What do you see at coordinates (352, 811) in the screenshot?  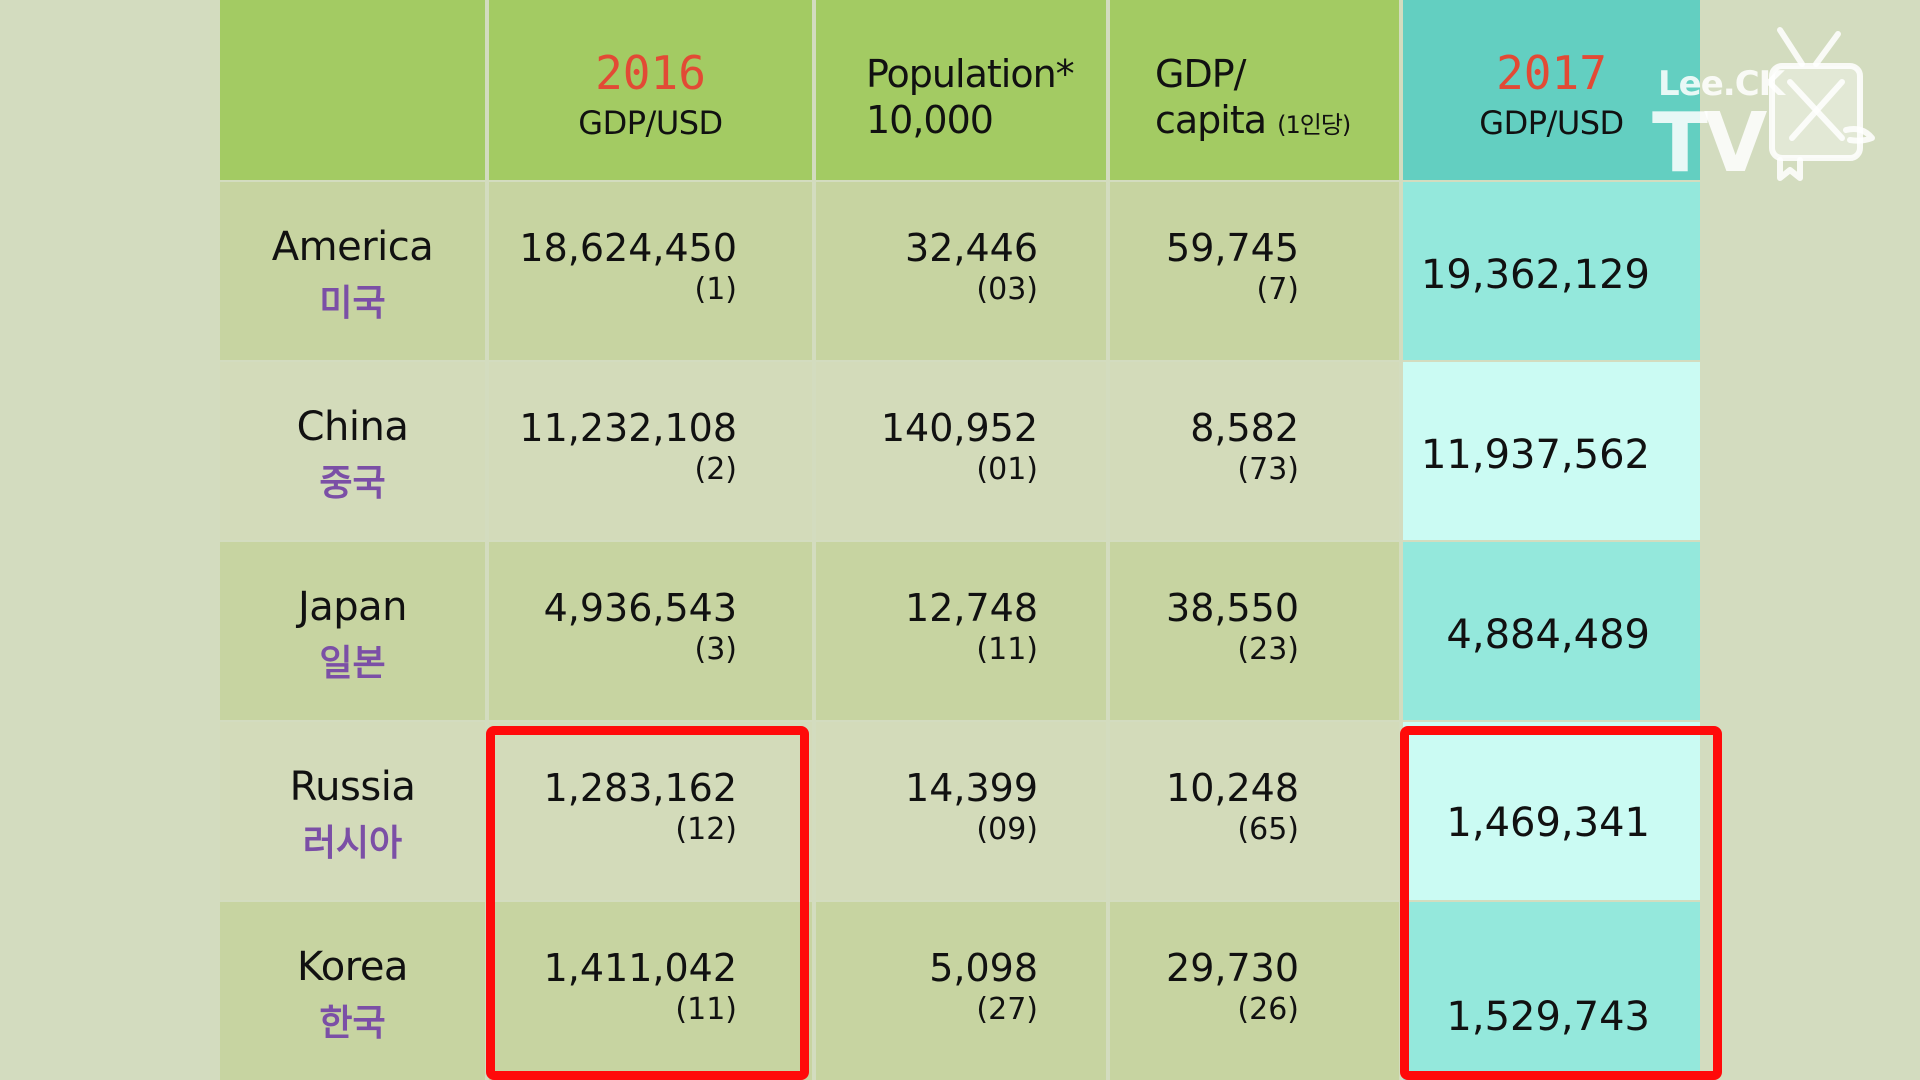 I see `country-cell: Russia 러시아` at bounding box center [352, 811].